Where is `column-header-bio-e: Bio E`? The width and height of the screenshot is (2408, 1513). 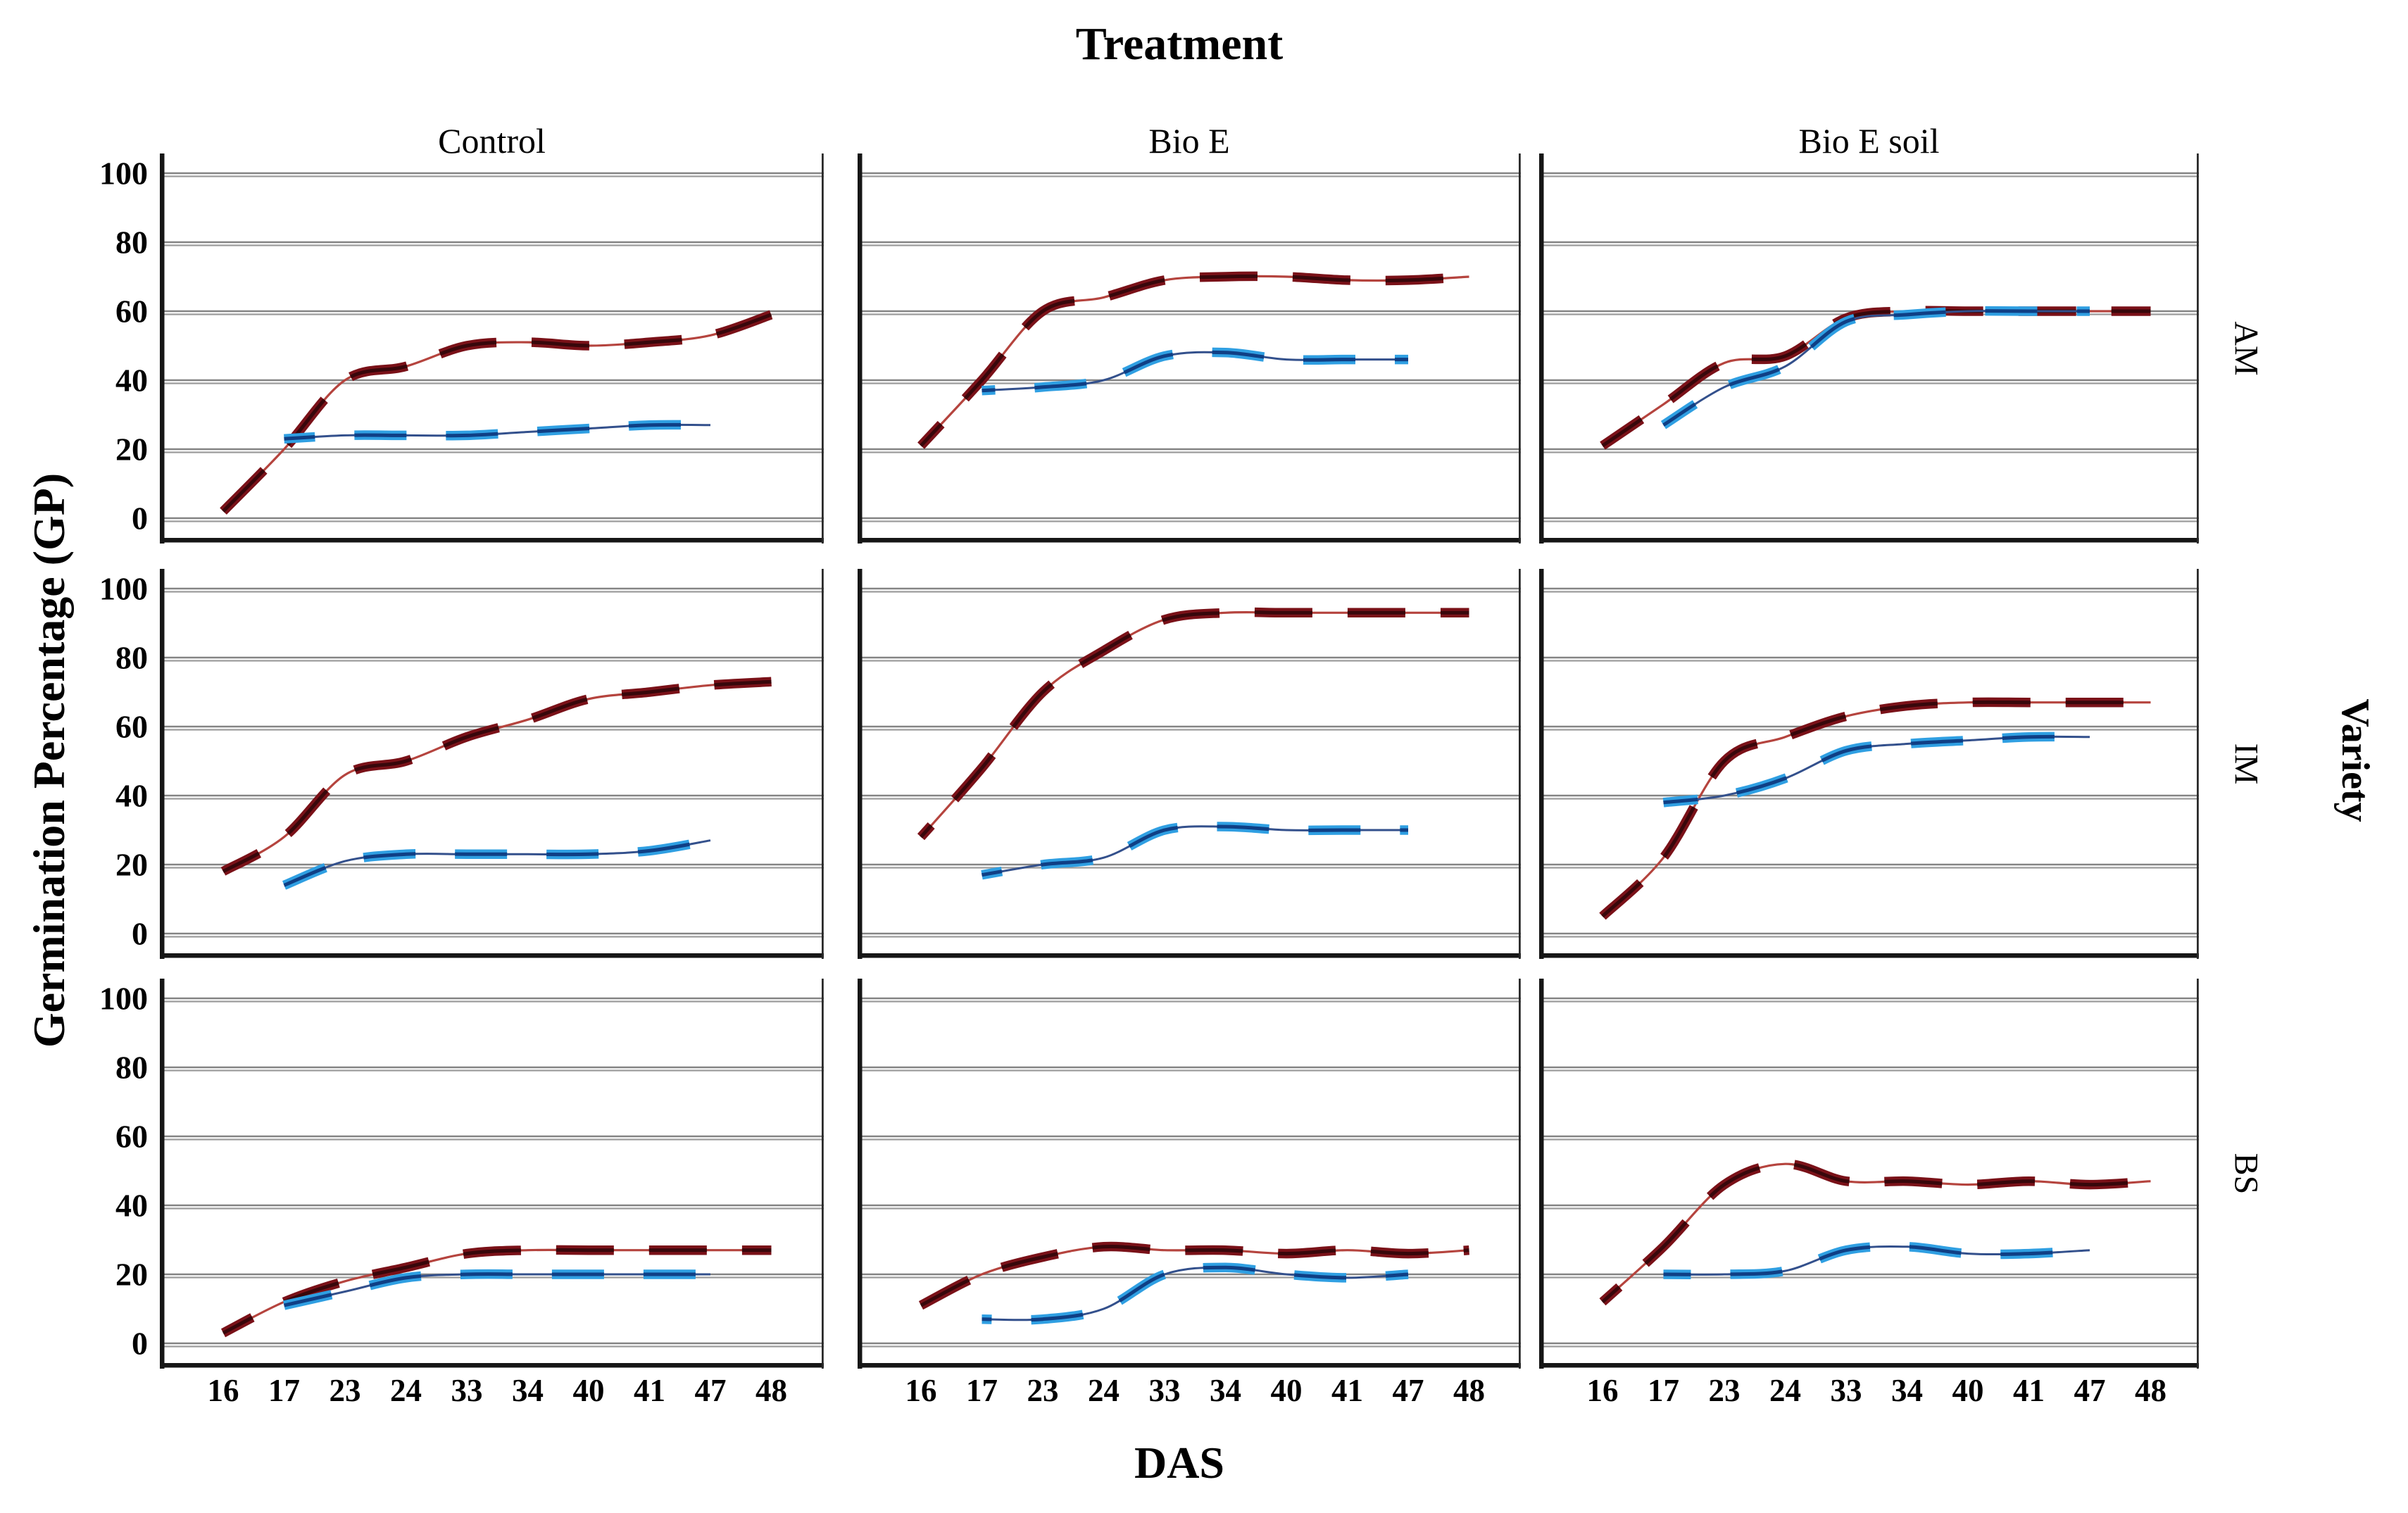 column-header-bio-e: Bio E is located at coordinates (1189, 141).